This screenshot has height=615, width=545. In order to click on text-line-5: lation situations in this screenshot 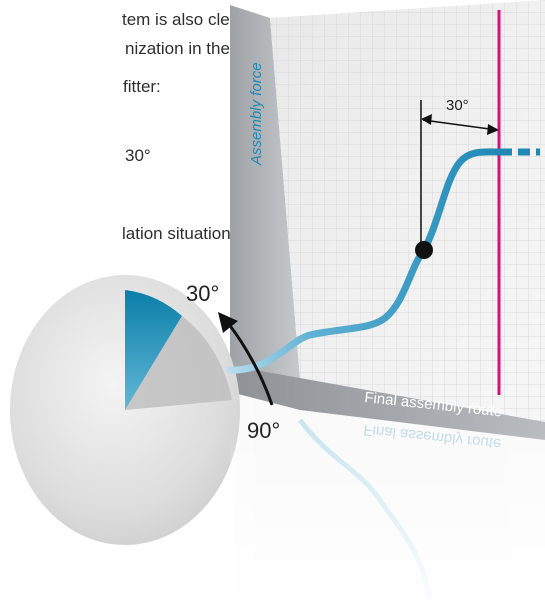, I will do `click(181, 233)`.